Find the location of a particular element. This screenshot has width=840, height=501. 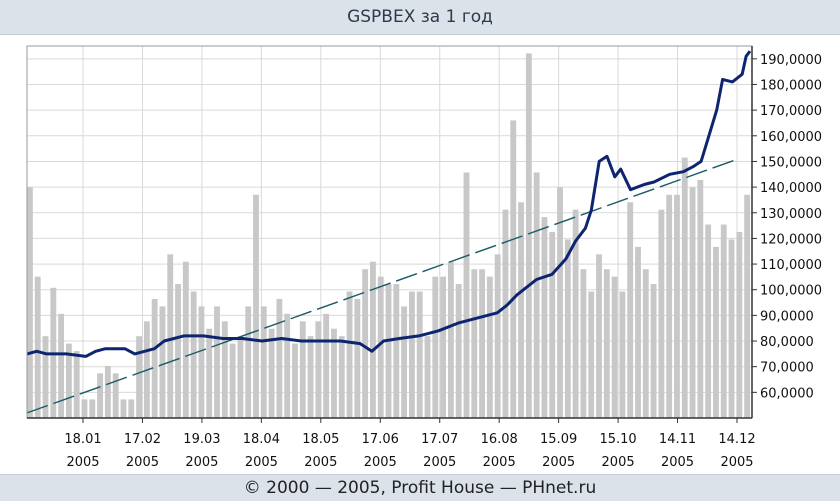

y-tick-label: 100,0000 is located at coordinates (791, 291).